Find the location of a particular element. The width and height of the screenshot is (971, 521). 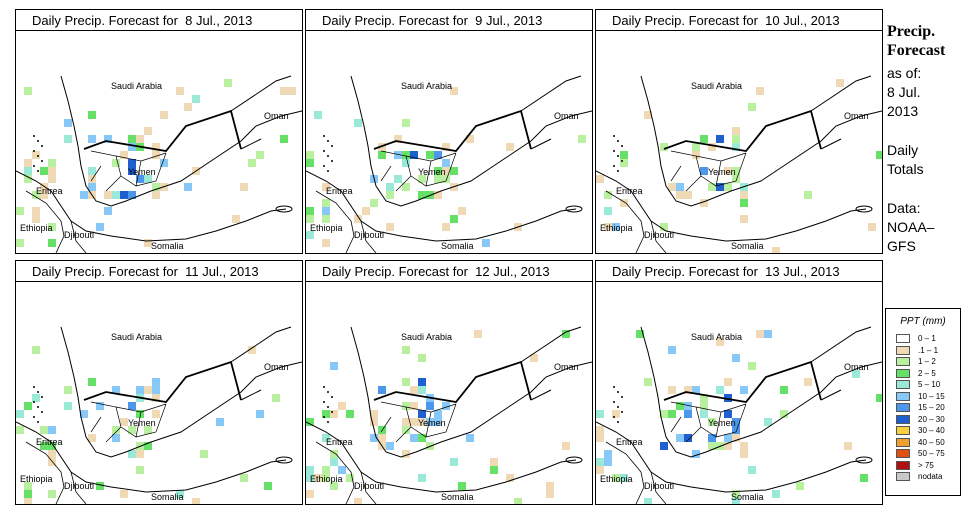

socotra-island is located at coordinates (284, 460).